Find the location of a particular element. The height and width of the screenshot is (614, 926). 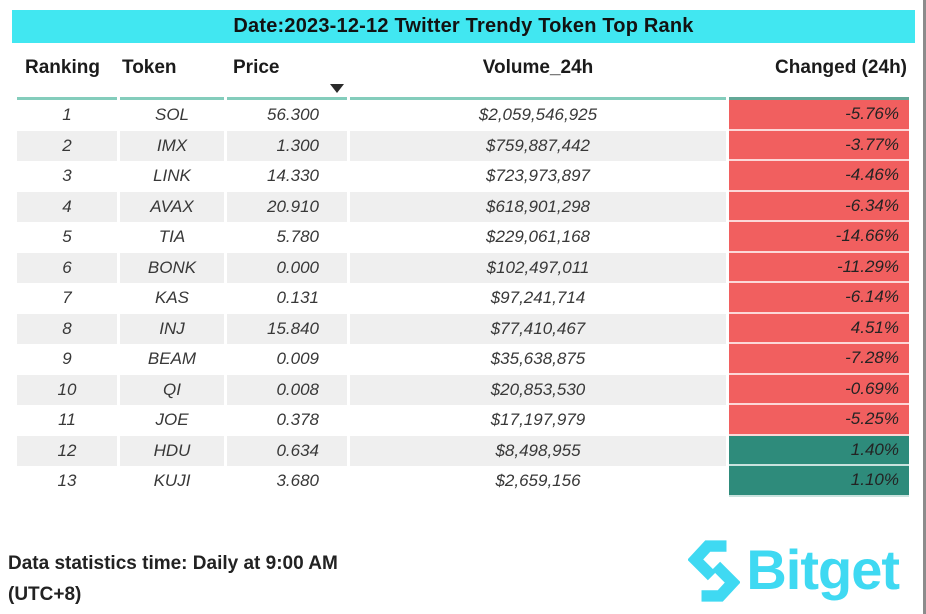

change-cell: -7.28% is located at coordinates (819, 359).